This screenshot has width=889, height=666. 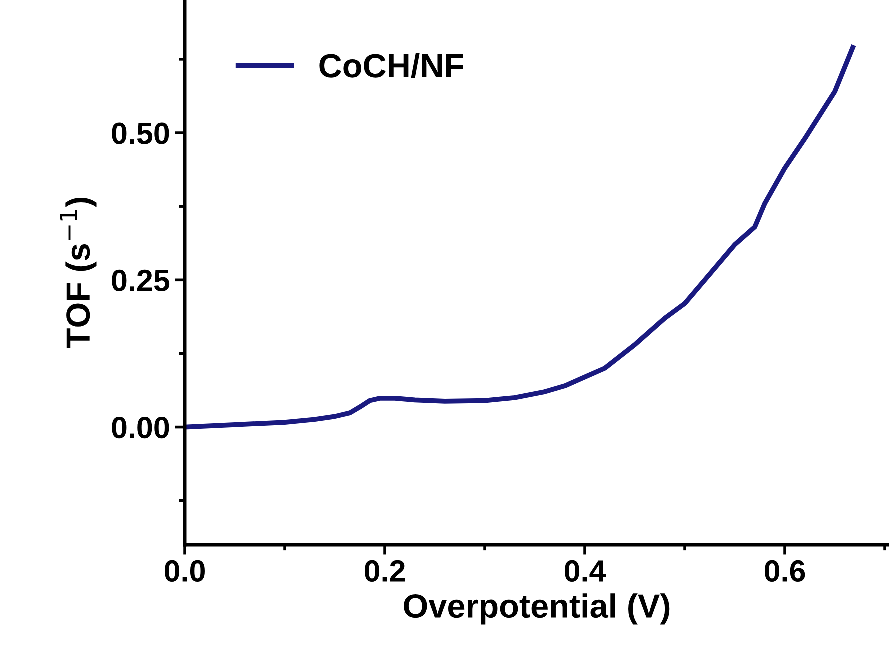 I want to click on y-tick-label: 0.00, so click(x=141, y=428).